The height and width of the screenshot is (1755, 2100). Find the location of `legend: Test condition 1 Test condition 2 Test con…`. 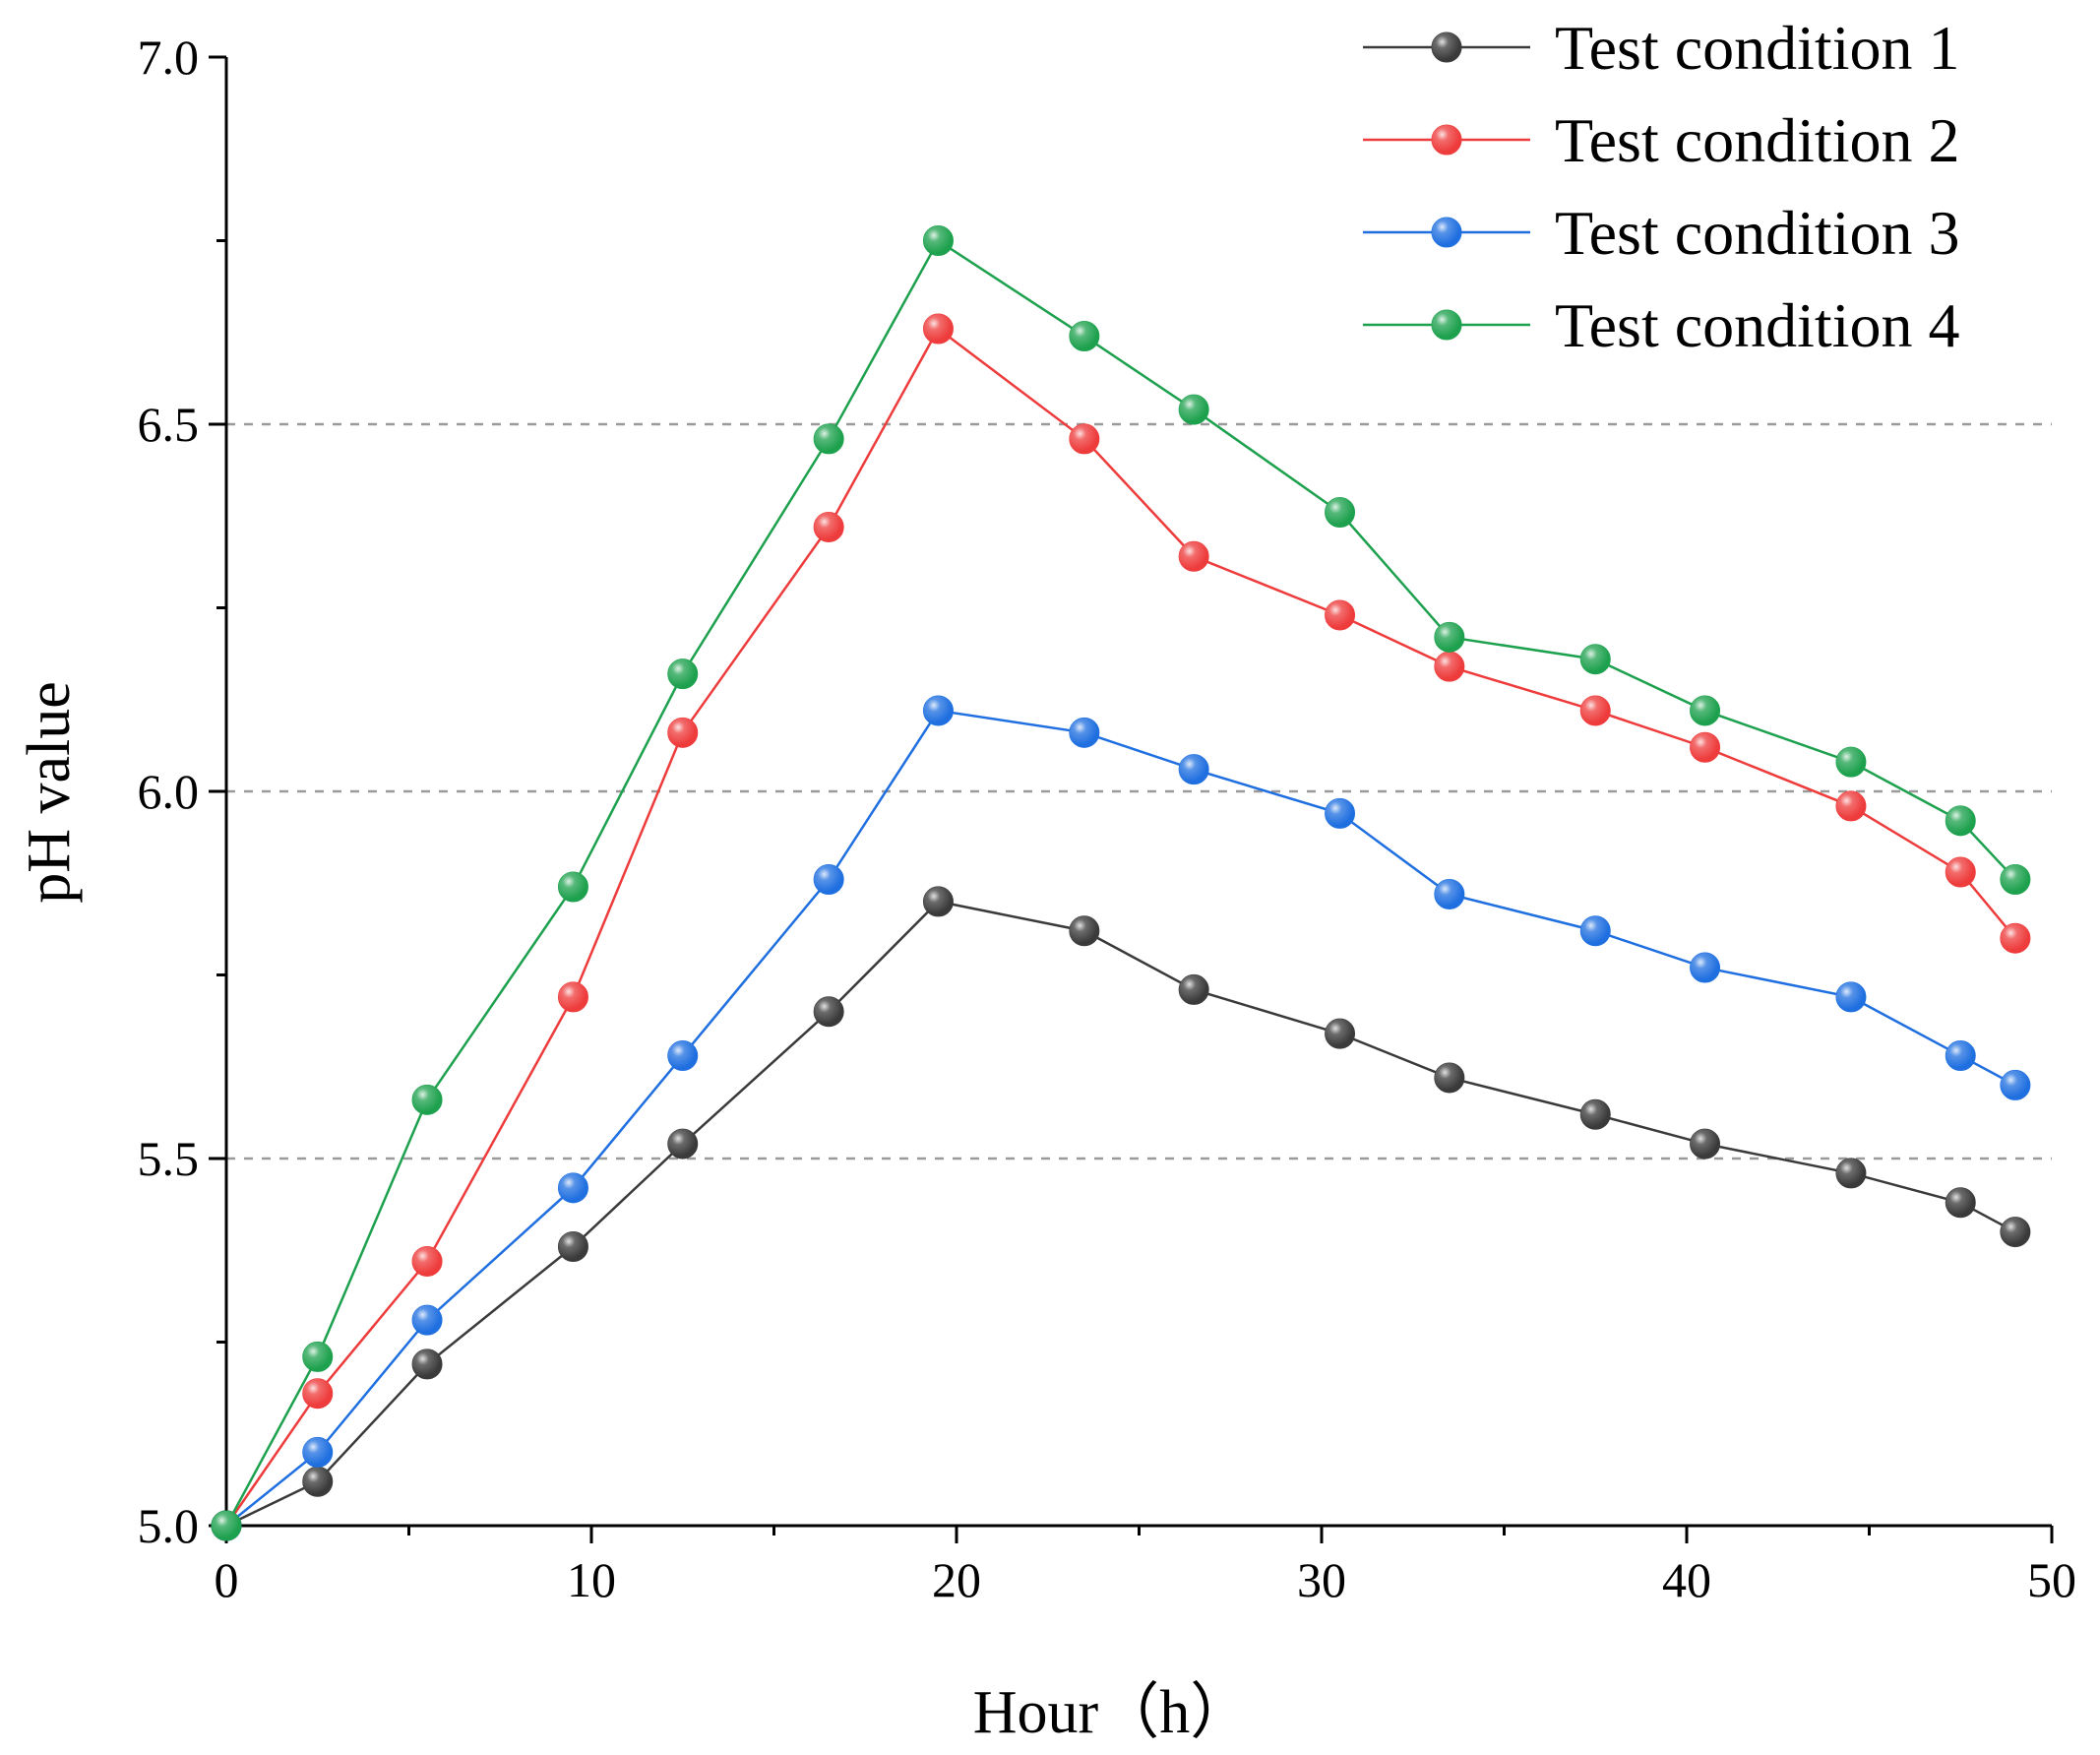

legend: Test condition 1 Test condition 2 Test con… is located at coordinates (1661, 187).